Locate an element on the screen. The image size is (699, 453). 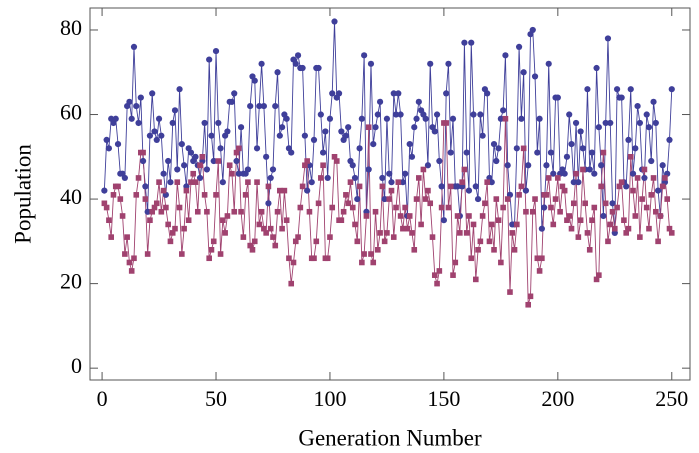
y-tick-label: 20 is located at coordinates (71, 281).